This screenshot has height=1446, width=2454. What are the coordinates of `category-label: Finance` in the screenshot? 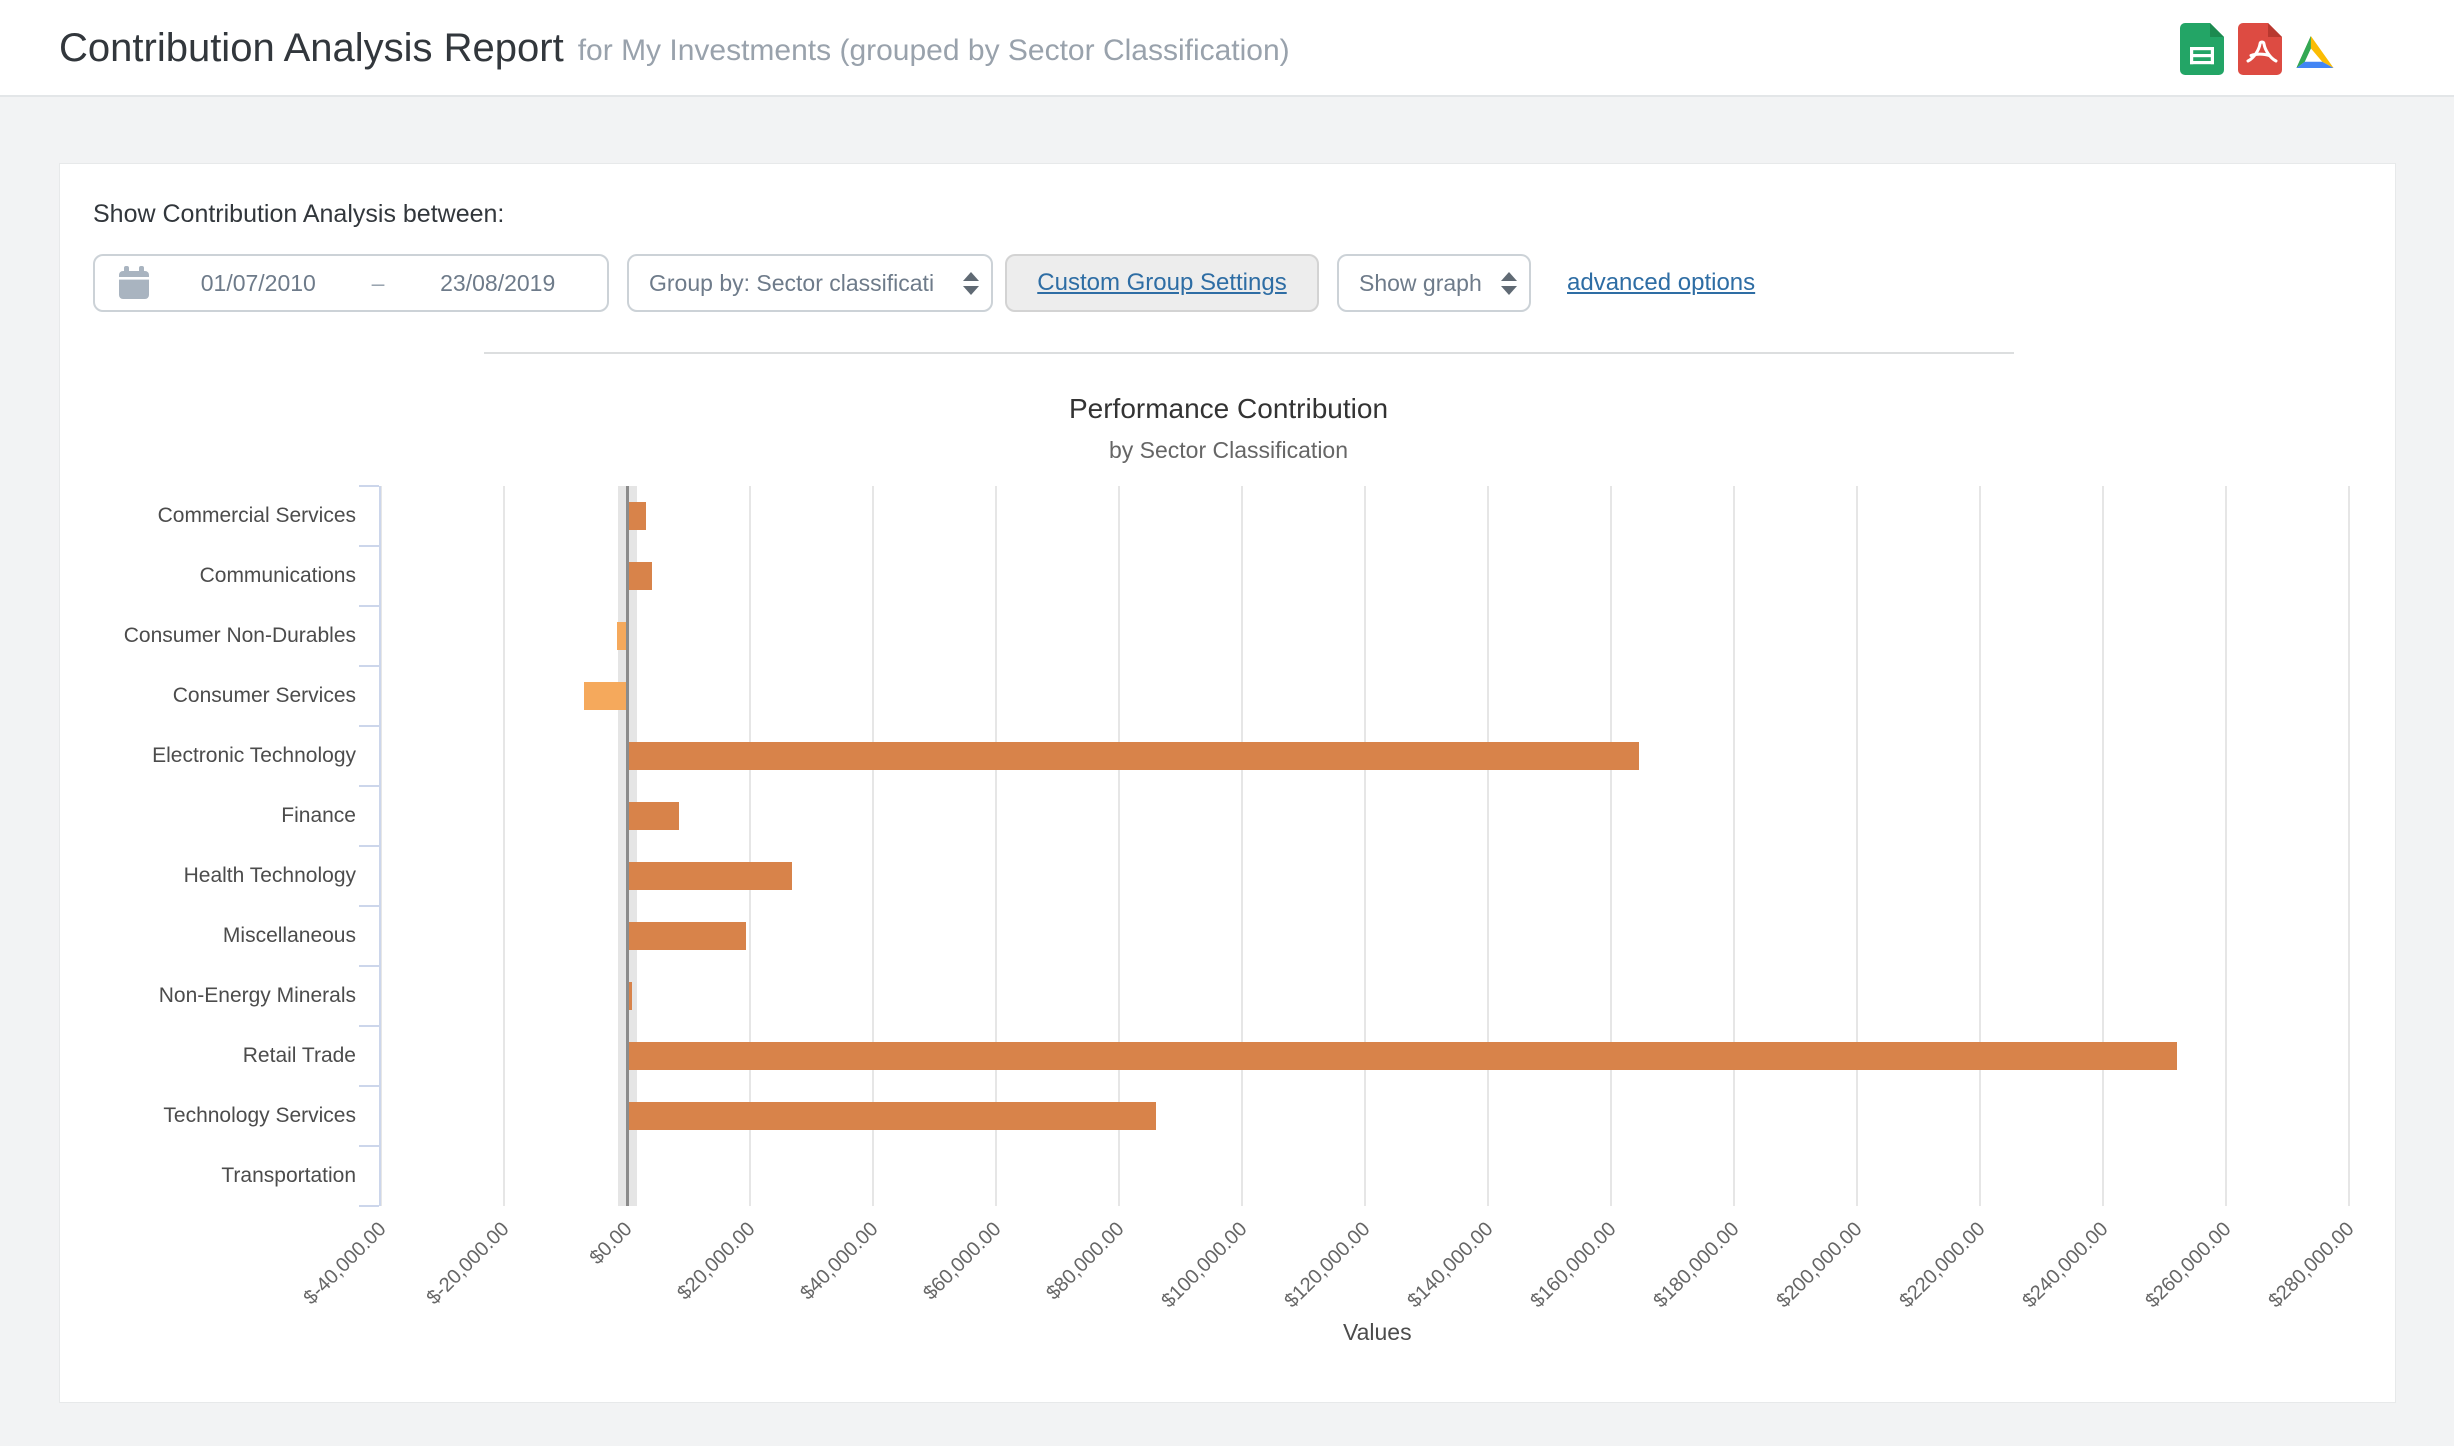 It's located at (318, 815).